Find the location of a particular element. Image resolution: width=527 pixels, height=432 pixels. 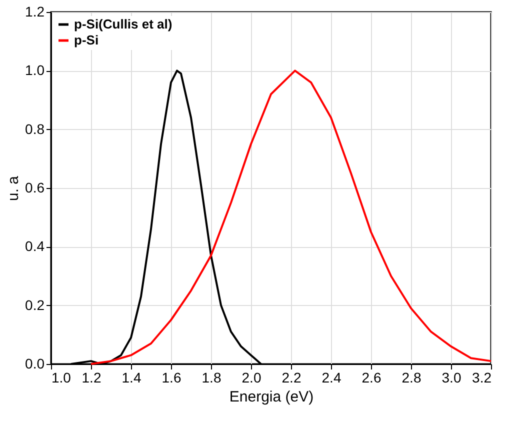

y-tick-label: 0.4 is located at coordinates (35, 246).